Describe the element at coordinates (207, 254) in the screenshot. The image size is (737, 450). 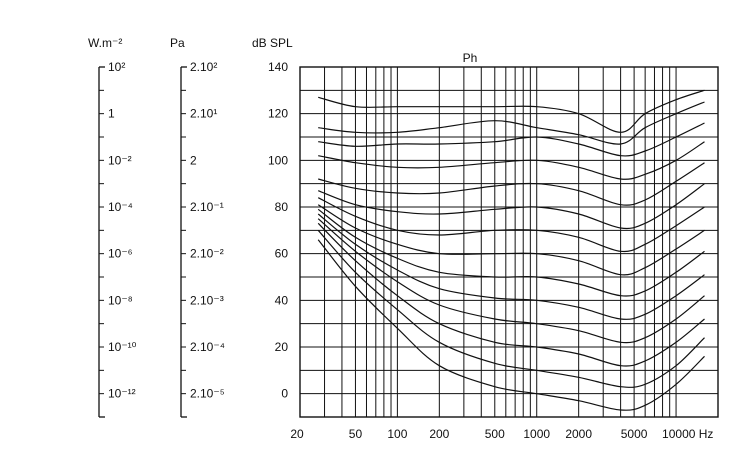
I see `scale-tick-label: 2.10⁻²` at that location.